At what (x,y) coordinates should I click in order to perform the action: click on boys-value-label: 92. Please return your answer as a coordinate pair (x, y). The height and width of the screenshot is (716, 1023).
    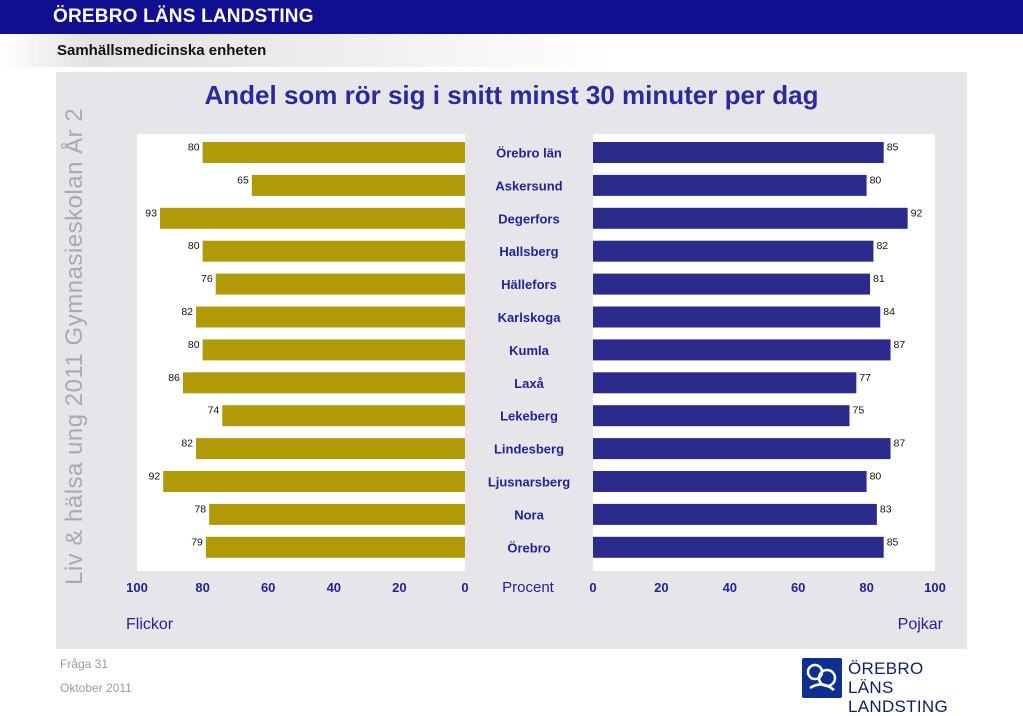
    Looking at the image, I should click on (917, 213).